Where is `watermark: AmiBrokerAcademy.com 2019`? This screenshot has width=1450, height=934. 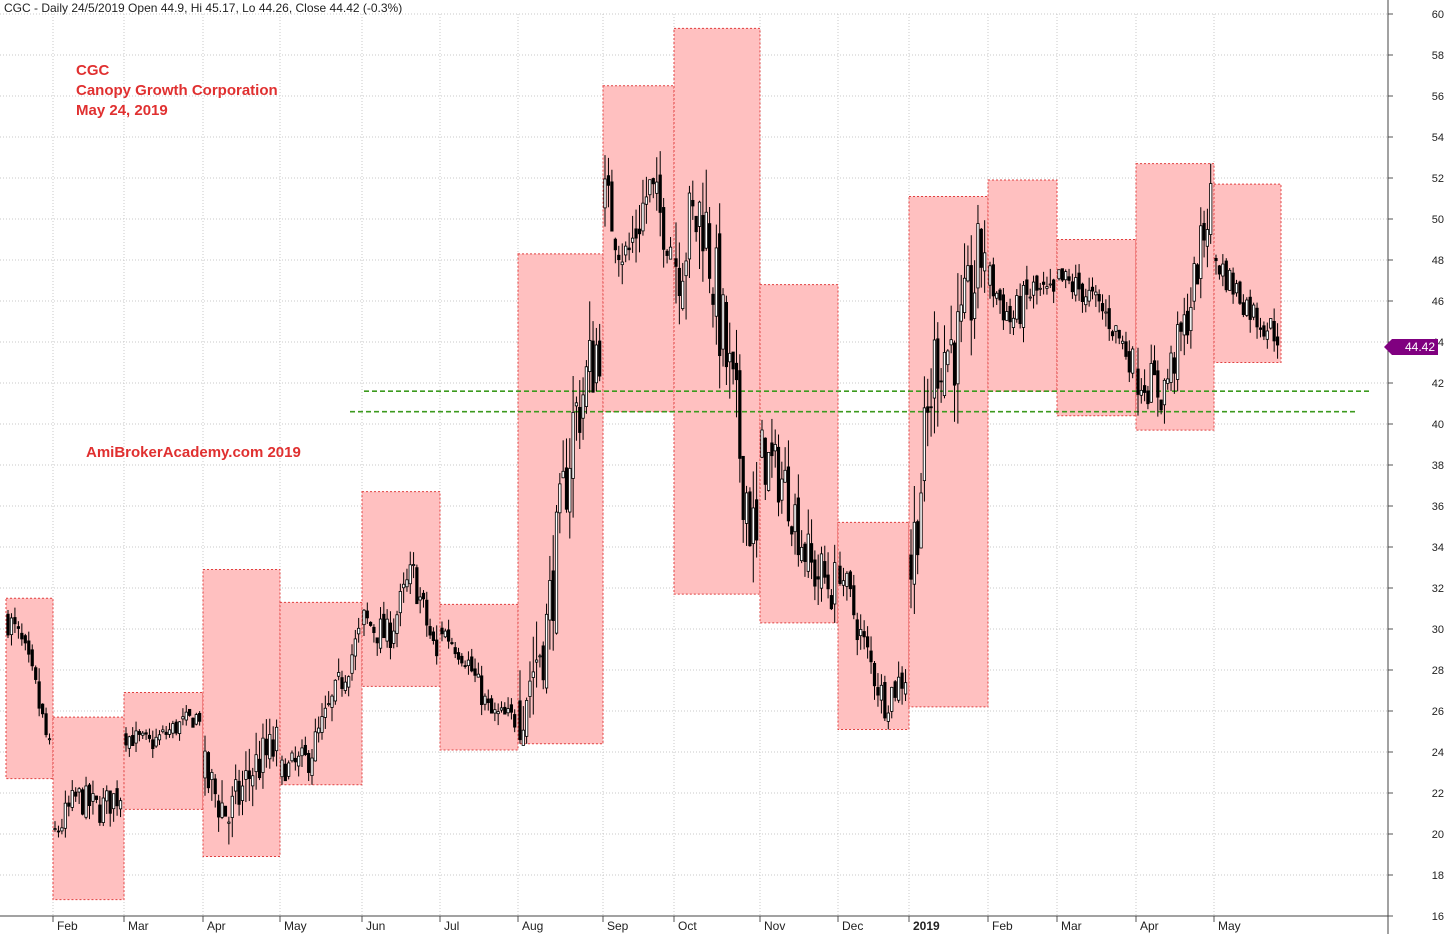 watermark: AmiBrokerAcademy.com 2019 is located at coordinates (193, 452).